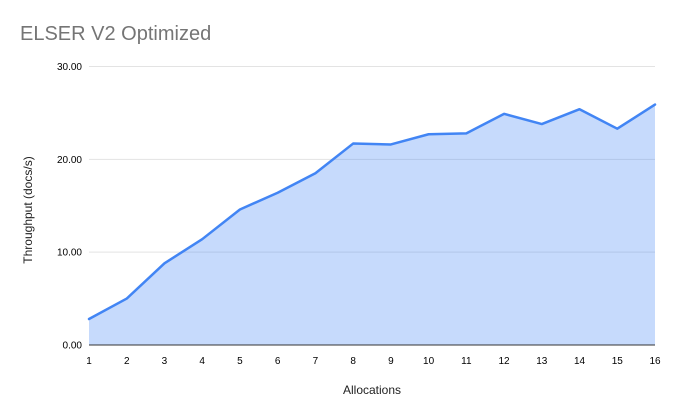  Describe the element at coordinates (116, 34) in the screenshot. I see `chart-title: ELSER V2 Optimized` at that location.